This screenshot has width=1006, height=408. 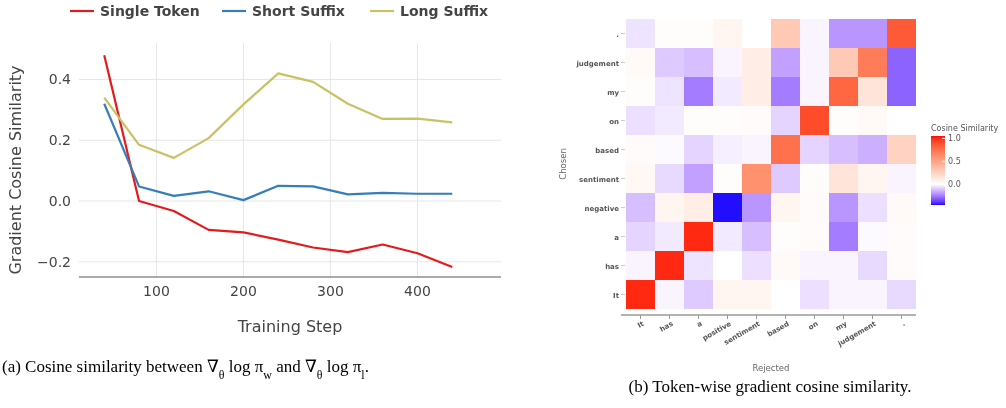 What do you see at coordinates (150, 11) in the screenshot?
I see `legend-label: Single Token` at bounding box center [150, 11].